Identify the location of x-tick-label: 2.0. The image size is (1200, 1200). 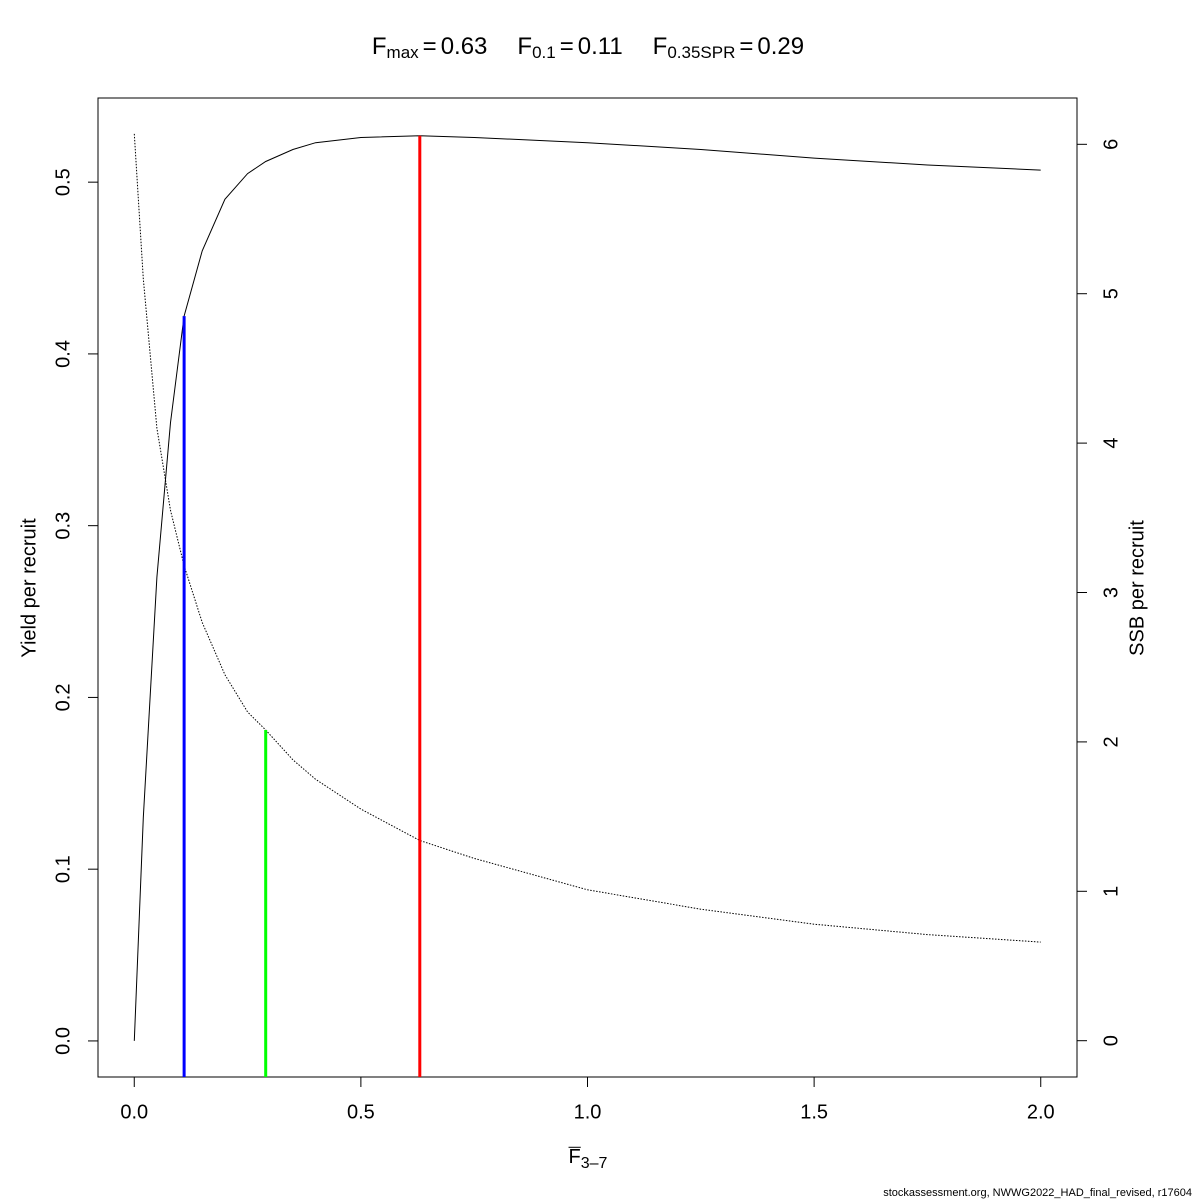
(1041, 1112).